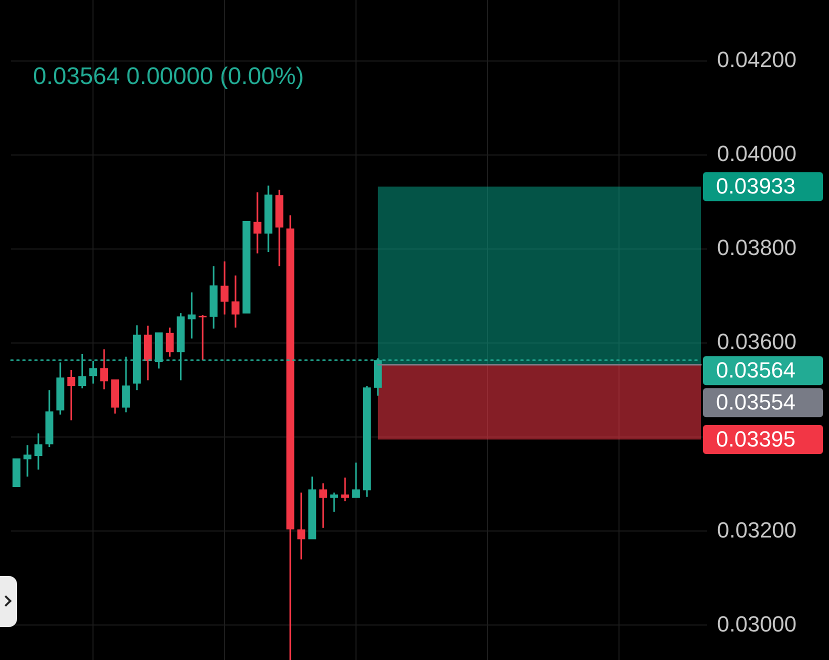  I want to click on y-tick-label: 0.03000, so click(757, 623).